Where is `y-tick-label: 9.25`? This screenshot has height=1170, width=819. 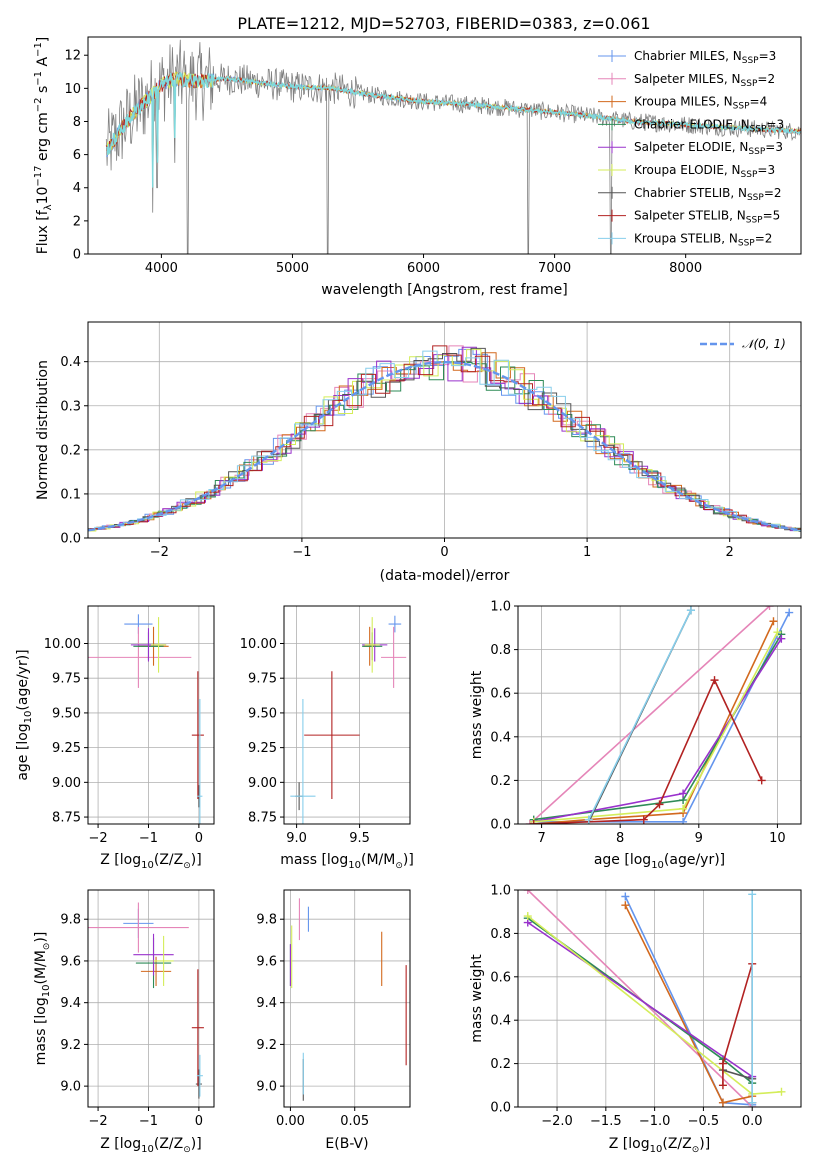
y-tick-label: 9.25 is located at coordinates (262, 748).